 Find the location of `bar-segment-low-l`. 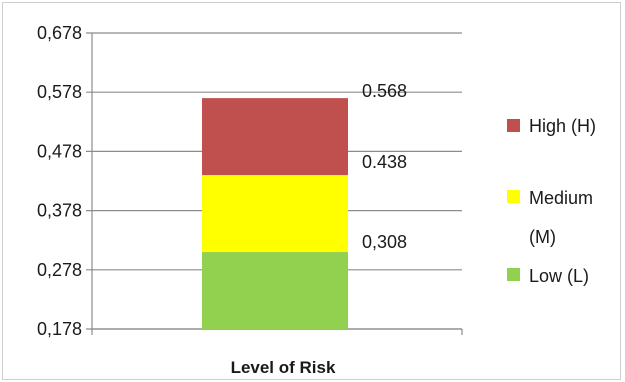

bar-segment-low-l is located at coordinates (275, 290).